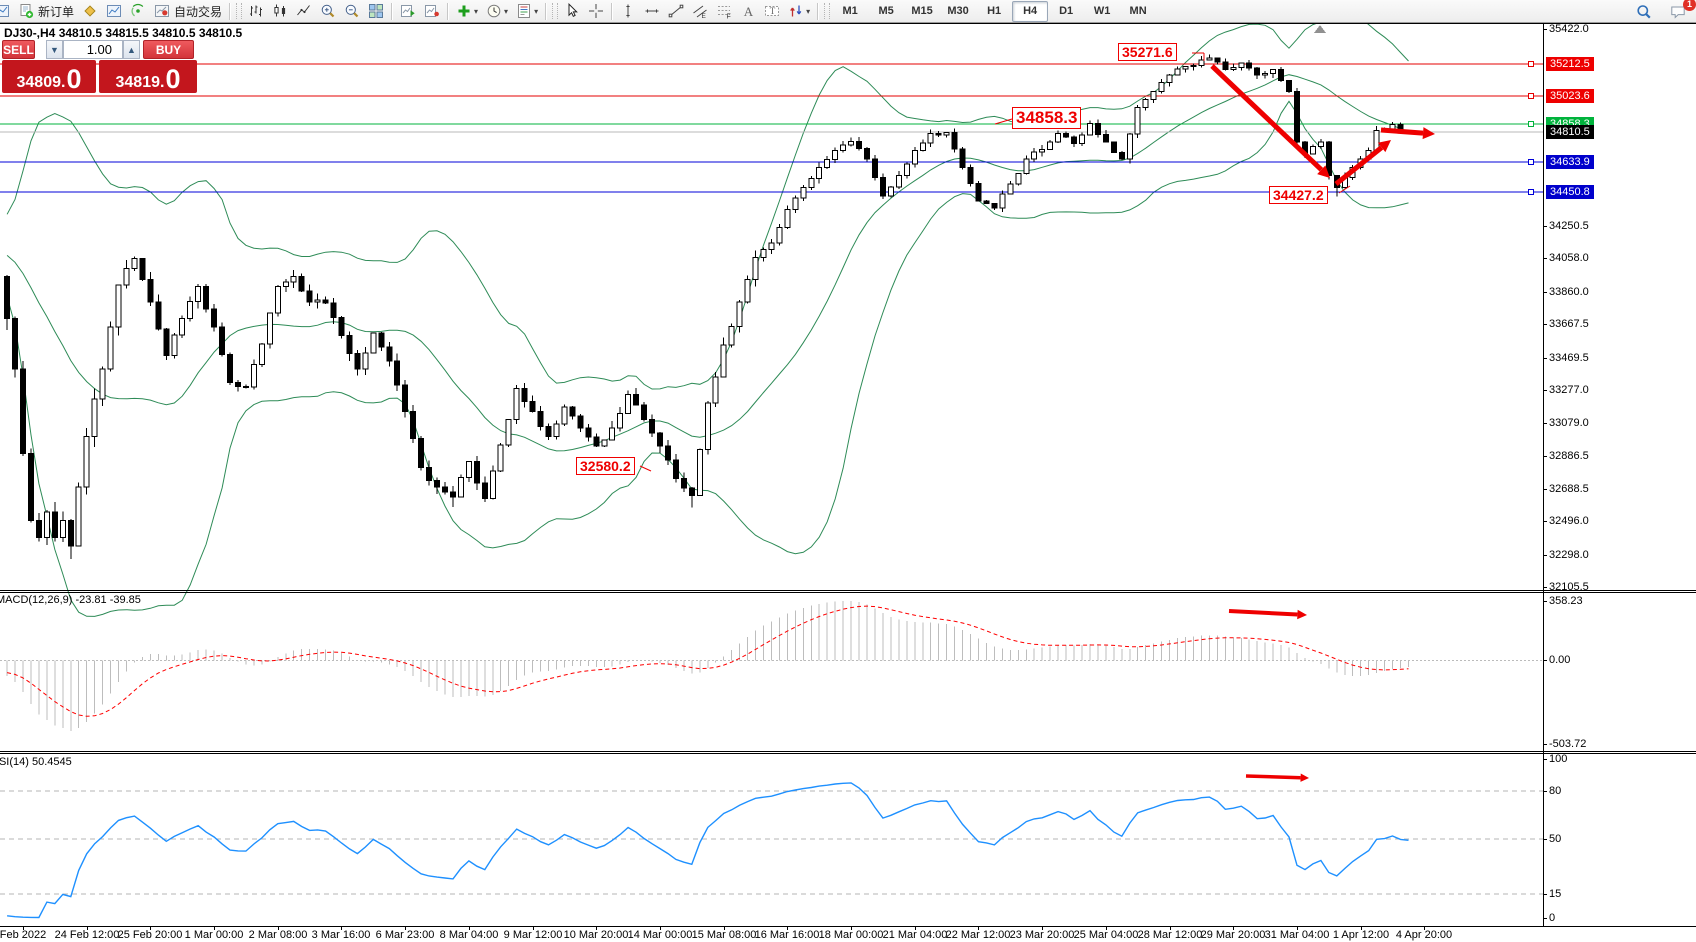 The image size is (1696, 942). Describe the element at coordinates (376, 11) in the screenshot. I see `tile-windows-button` at that location.